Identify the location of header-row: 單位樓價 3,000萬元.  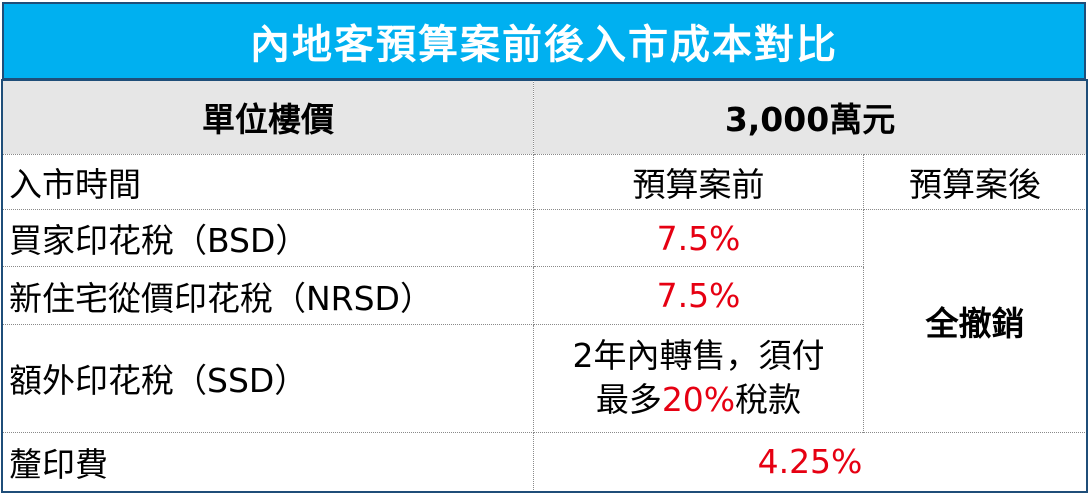
(545, 117).